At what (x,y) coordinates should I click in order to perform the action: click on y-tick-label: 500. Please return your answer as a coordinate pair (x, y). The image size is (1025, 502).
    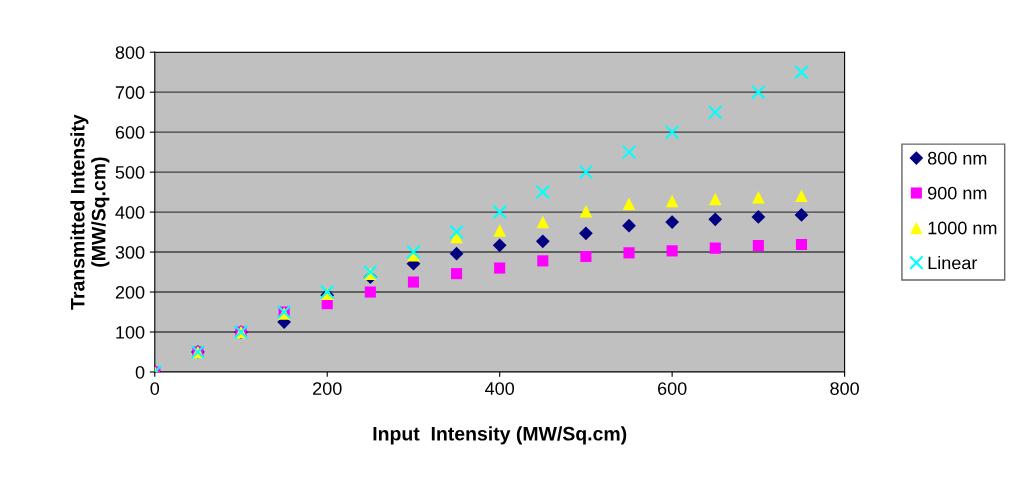
    Looking at the image, I should click on (130, 172).